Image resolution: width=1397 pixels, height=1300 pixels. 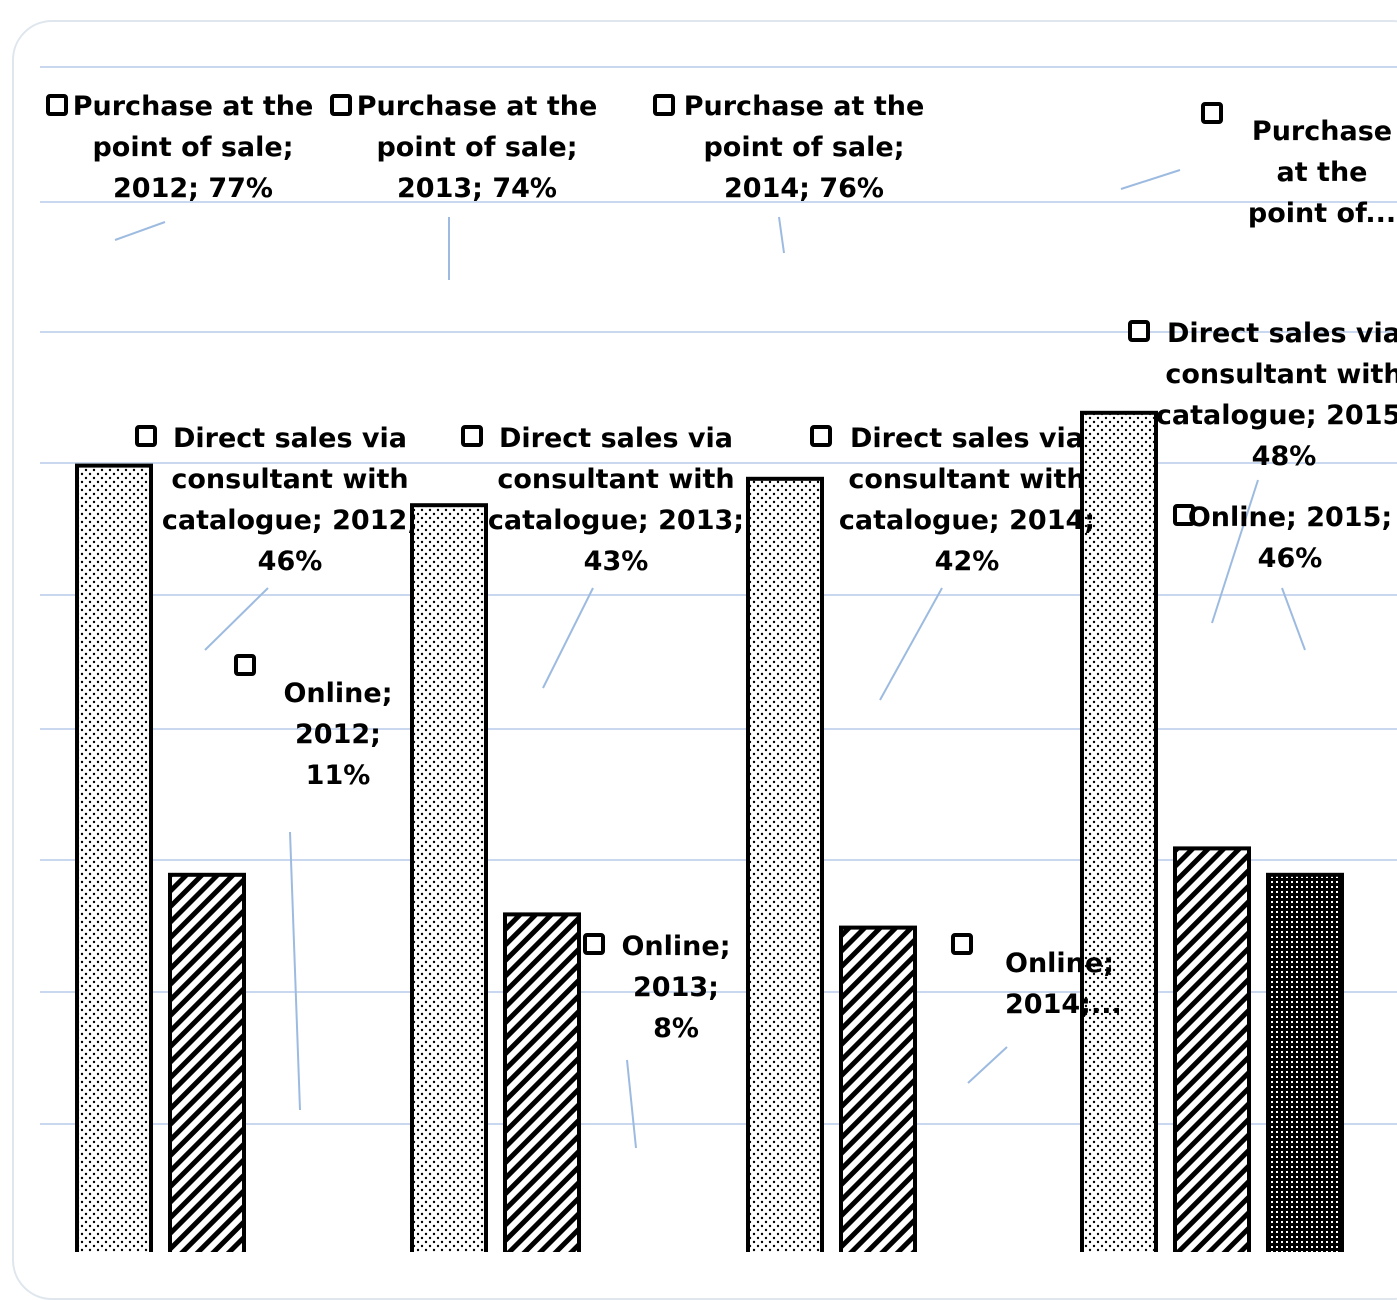 I want to click on bar-direct-2015, so click(x=1212, y=1049).